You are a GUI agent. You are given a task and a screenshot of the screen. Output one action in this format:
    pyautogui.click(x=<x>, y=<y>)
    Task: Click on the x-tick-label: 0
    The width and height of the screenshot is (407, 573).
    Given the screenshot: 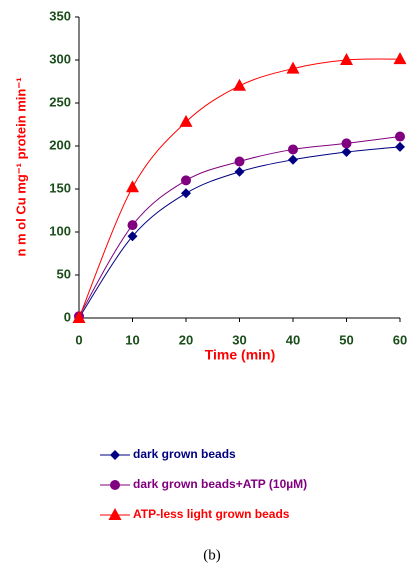 What is the action you would take?
    pyautogui.click(x=78, y=339)
    